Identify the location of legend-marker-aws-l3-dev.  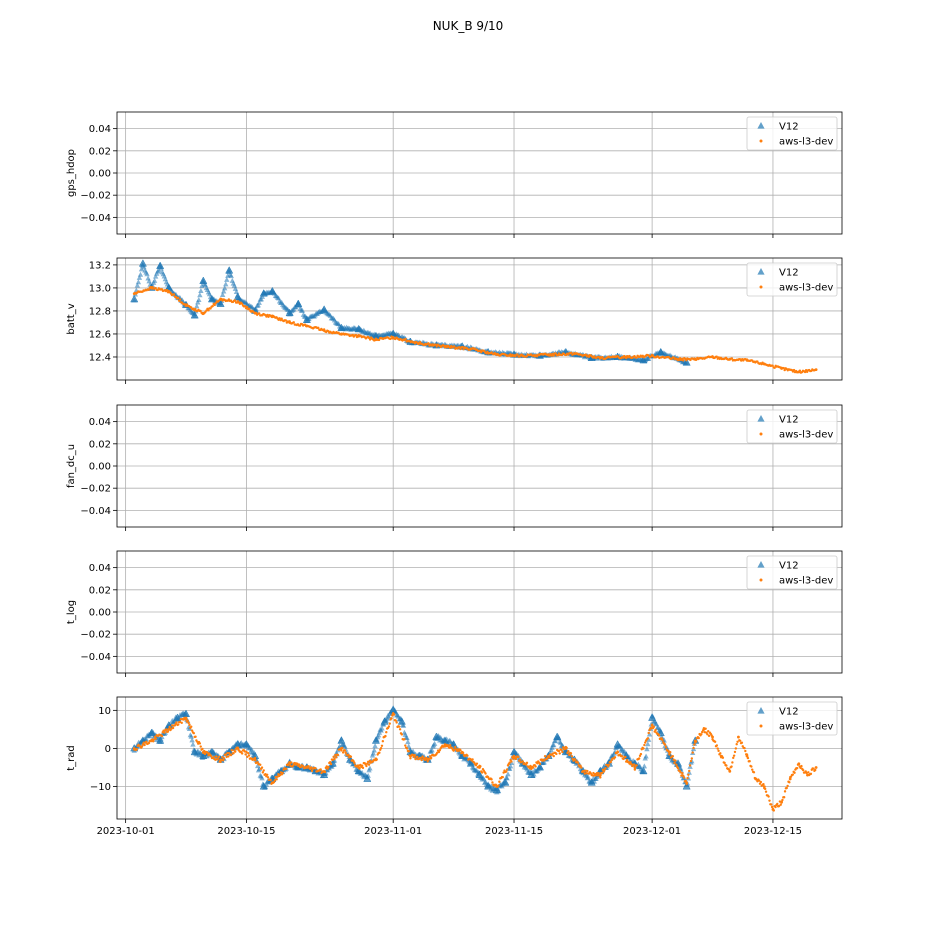
(761, 434).